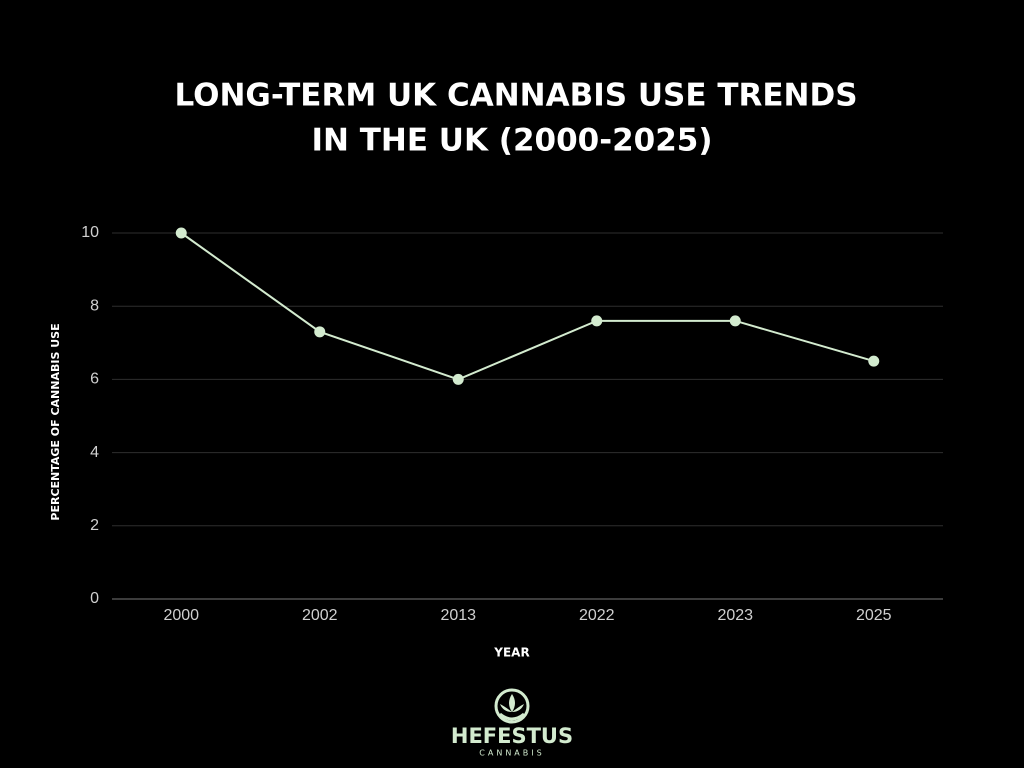 This screenshot has height=768, width=1024. What do you see at coordinates (94, 305) in the screenshot?
I see `y-tick-label: 8` at bounding box center [94, 305].